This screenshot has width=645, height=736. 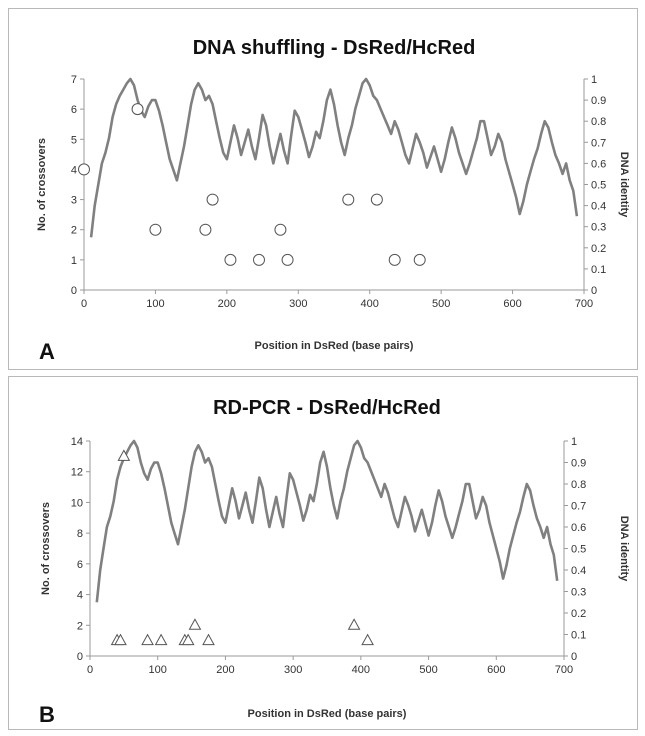 I want to click on chart-a-x-tick-label: 300, so click(x=298, y=304).